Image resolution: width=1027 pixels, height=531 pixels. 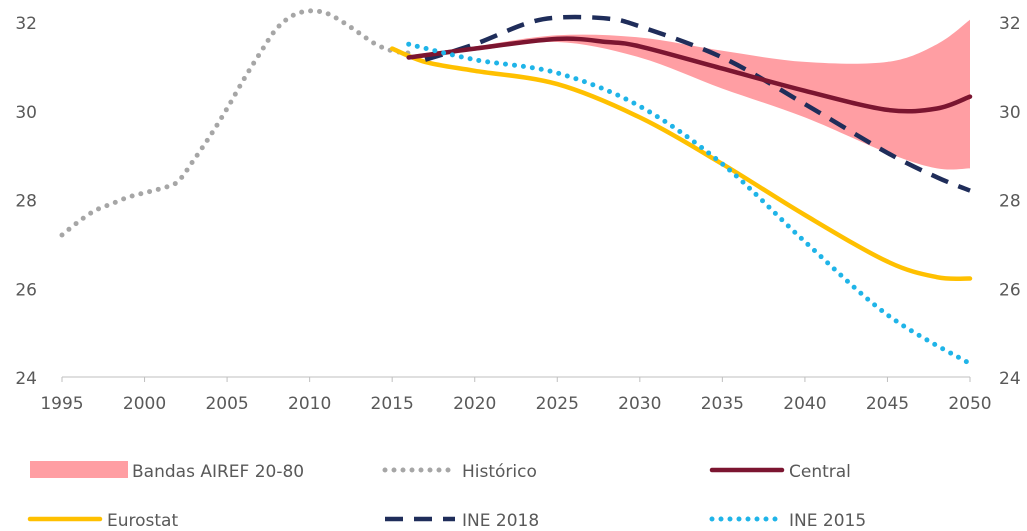 I want to click on y-tick-label-right: 26, so click(x=1010, y=290).